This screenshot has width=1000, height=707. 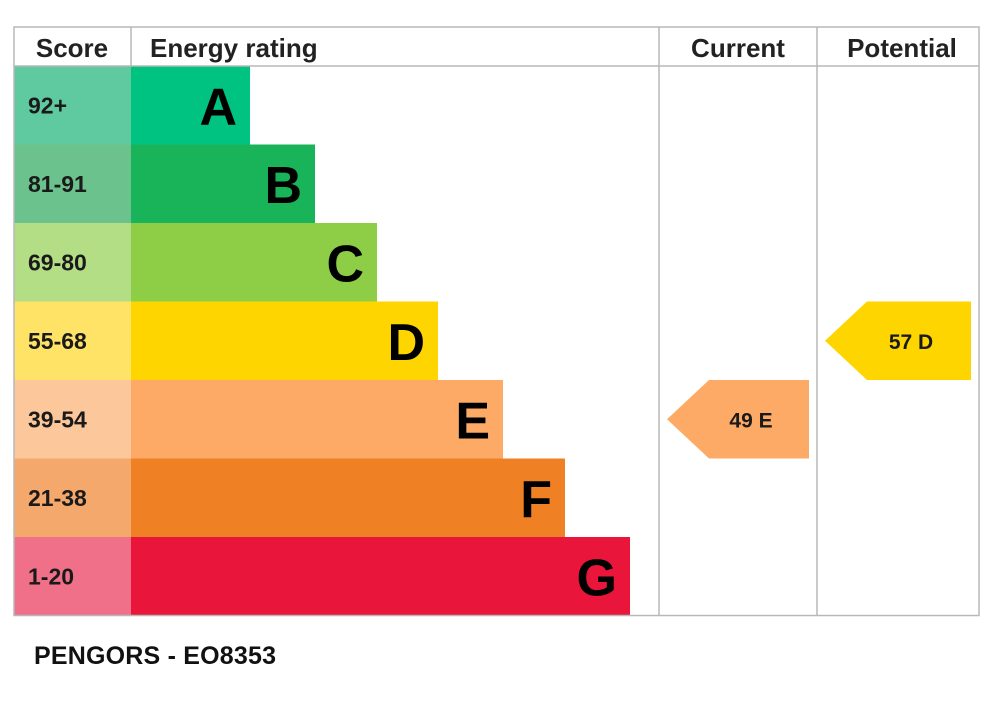 What do you see at coordinates (234, 48) in the screenshot?
I see `energy-rating-header: Energy rating` at bounding box center [234, 48].